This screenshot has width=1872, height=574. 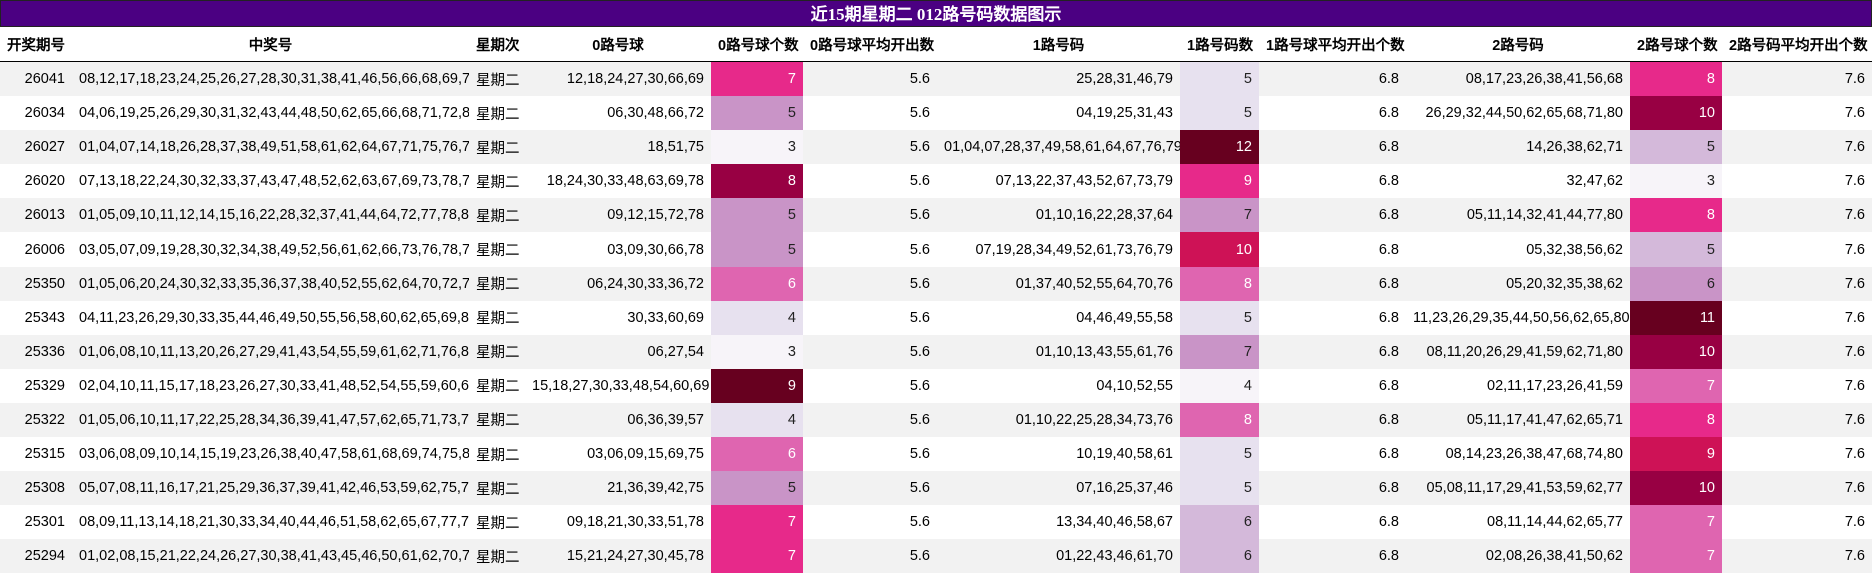 I want to click on cell: 15,21,24,27,30,45,78, so click(x=618, y=556).